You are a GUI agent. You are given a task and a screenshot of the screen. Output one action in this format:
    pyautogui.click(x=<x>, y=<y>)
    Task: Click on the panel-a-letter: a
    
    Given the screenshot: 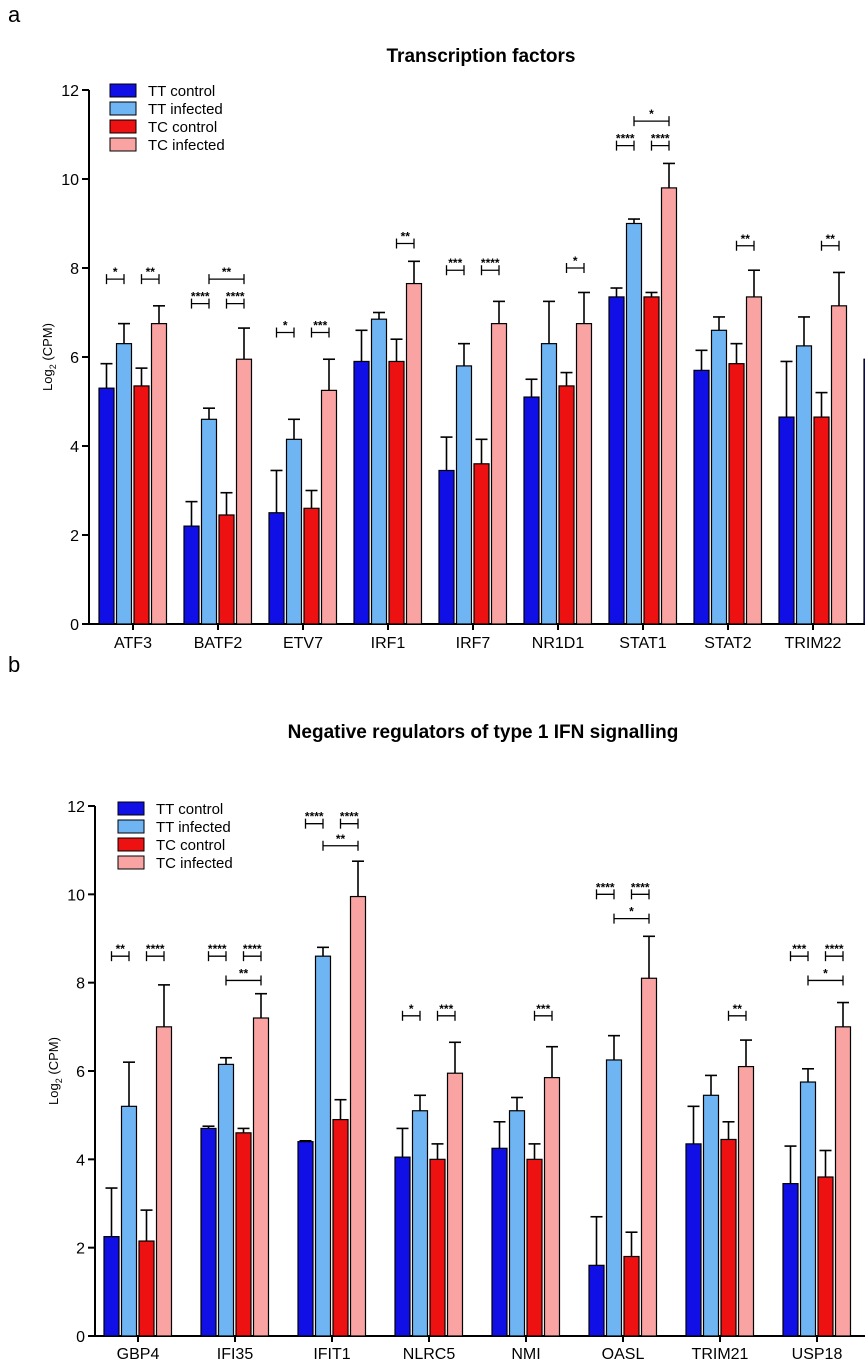 What is the action you would take?
    pyautogui.click(x=14, y=14)
    